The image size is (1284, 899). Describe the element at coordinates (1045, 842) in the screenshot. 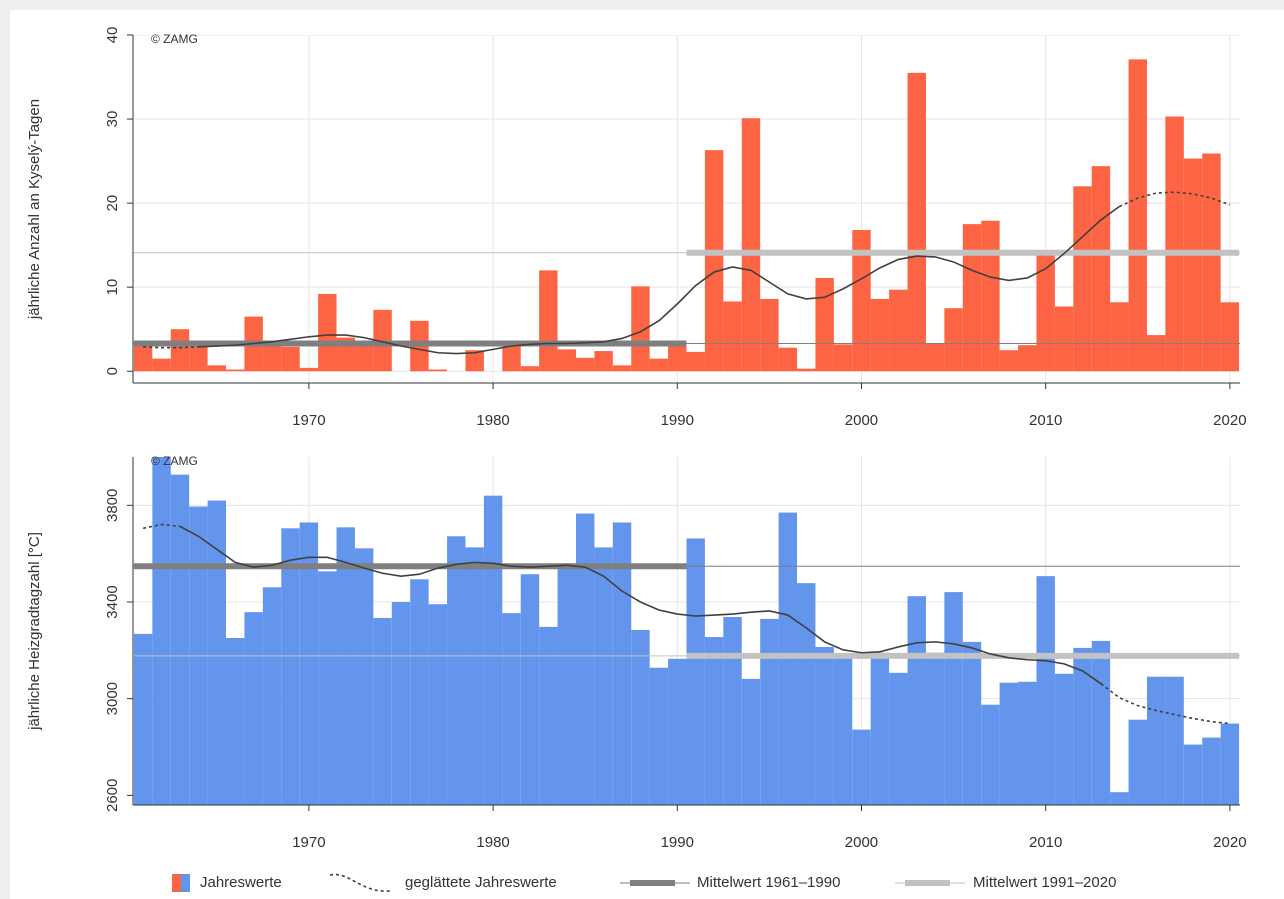

I see `x-tick-label: 2010` at that location.